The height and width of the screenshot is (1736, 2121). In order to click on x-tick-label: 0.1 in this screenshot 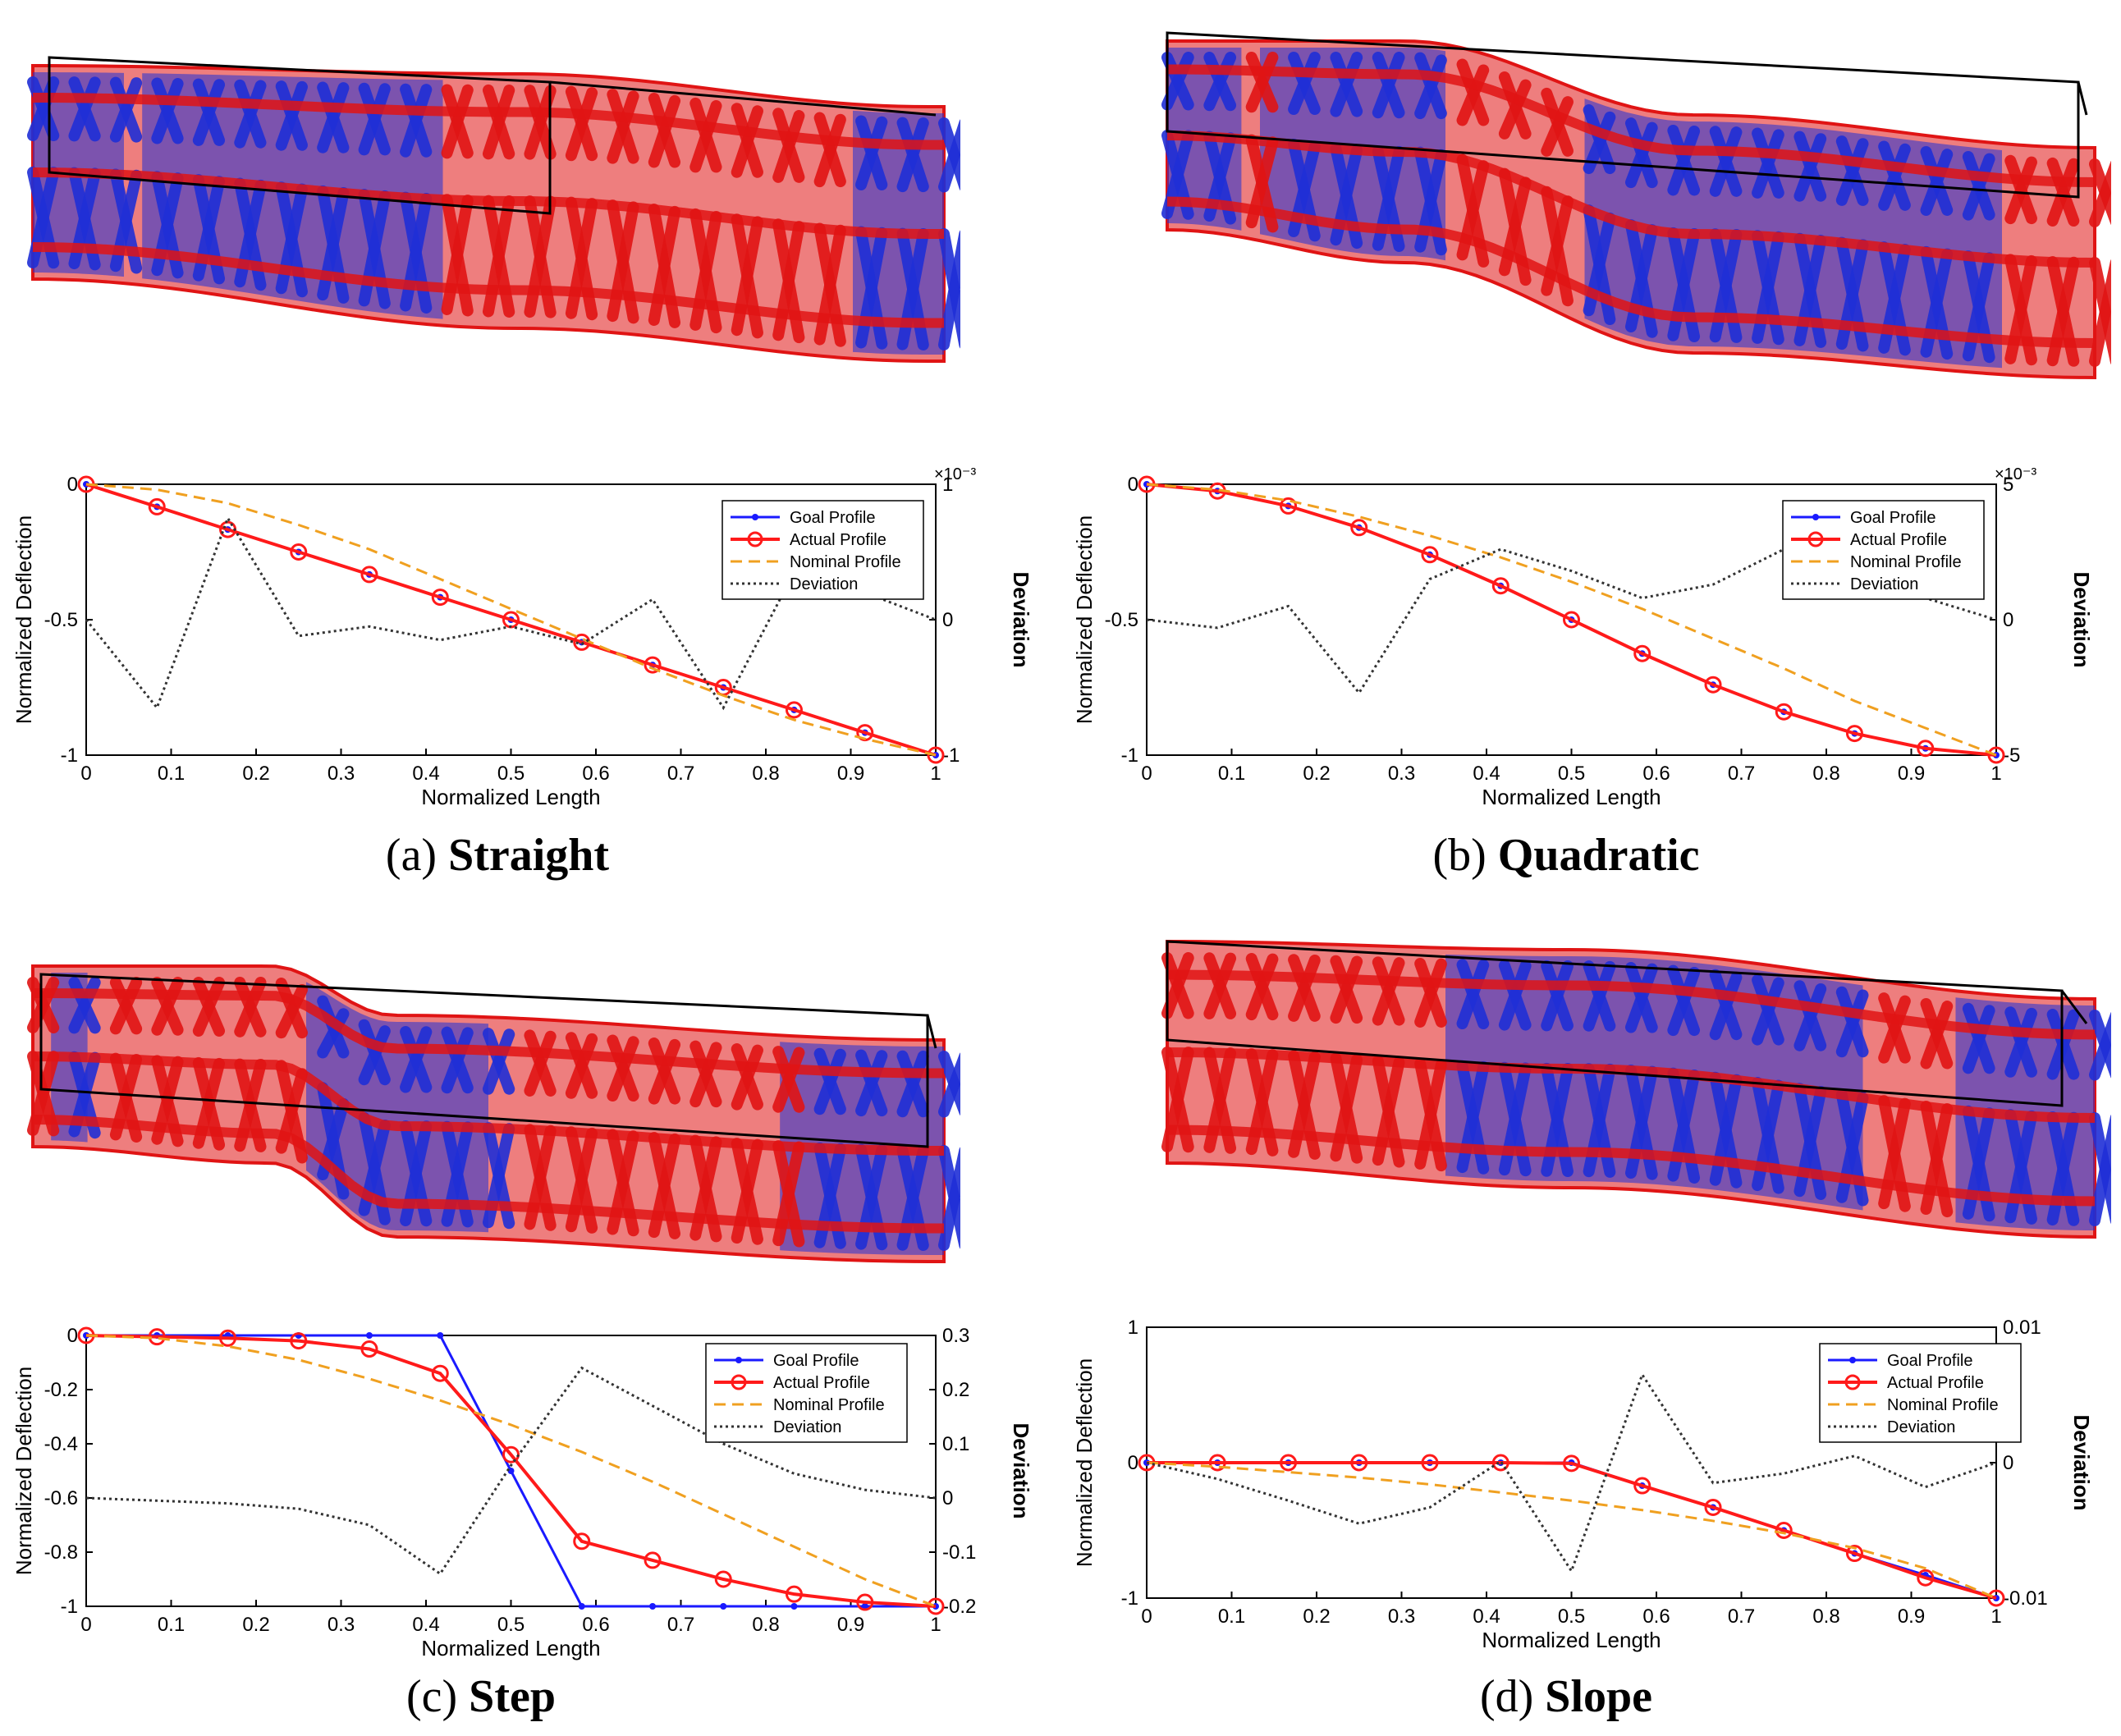, I will do `click(172, 774)`.